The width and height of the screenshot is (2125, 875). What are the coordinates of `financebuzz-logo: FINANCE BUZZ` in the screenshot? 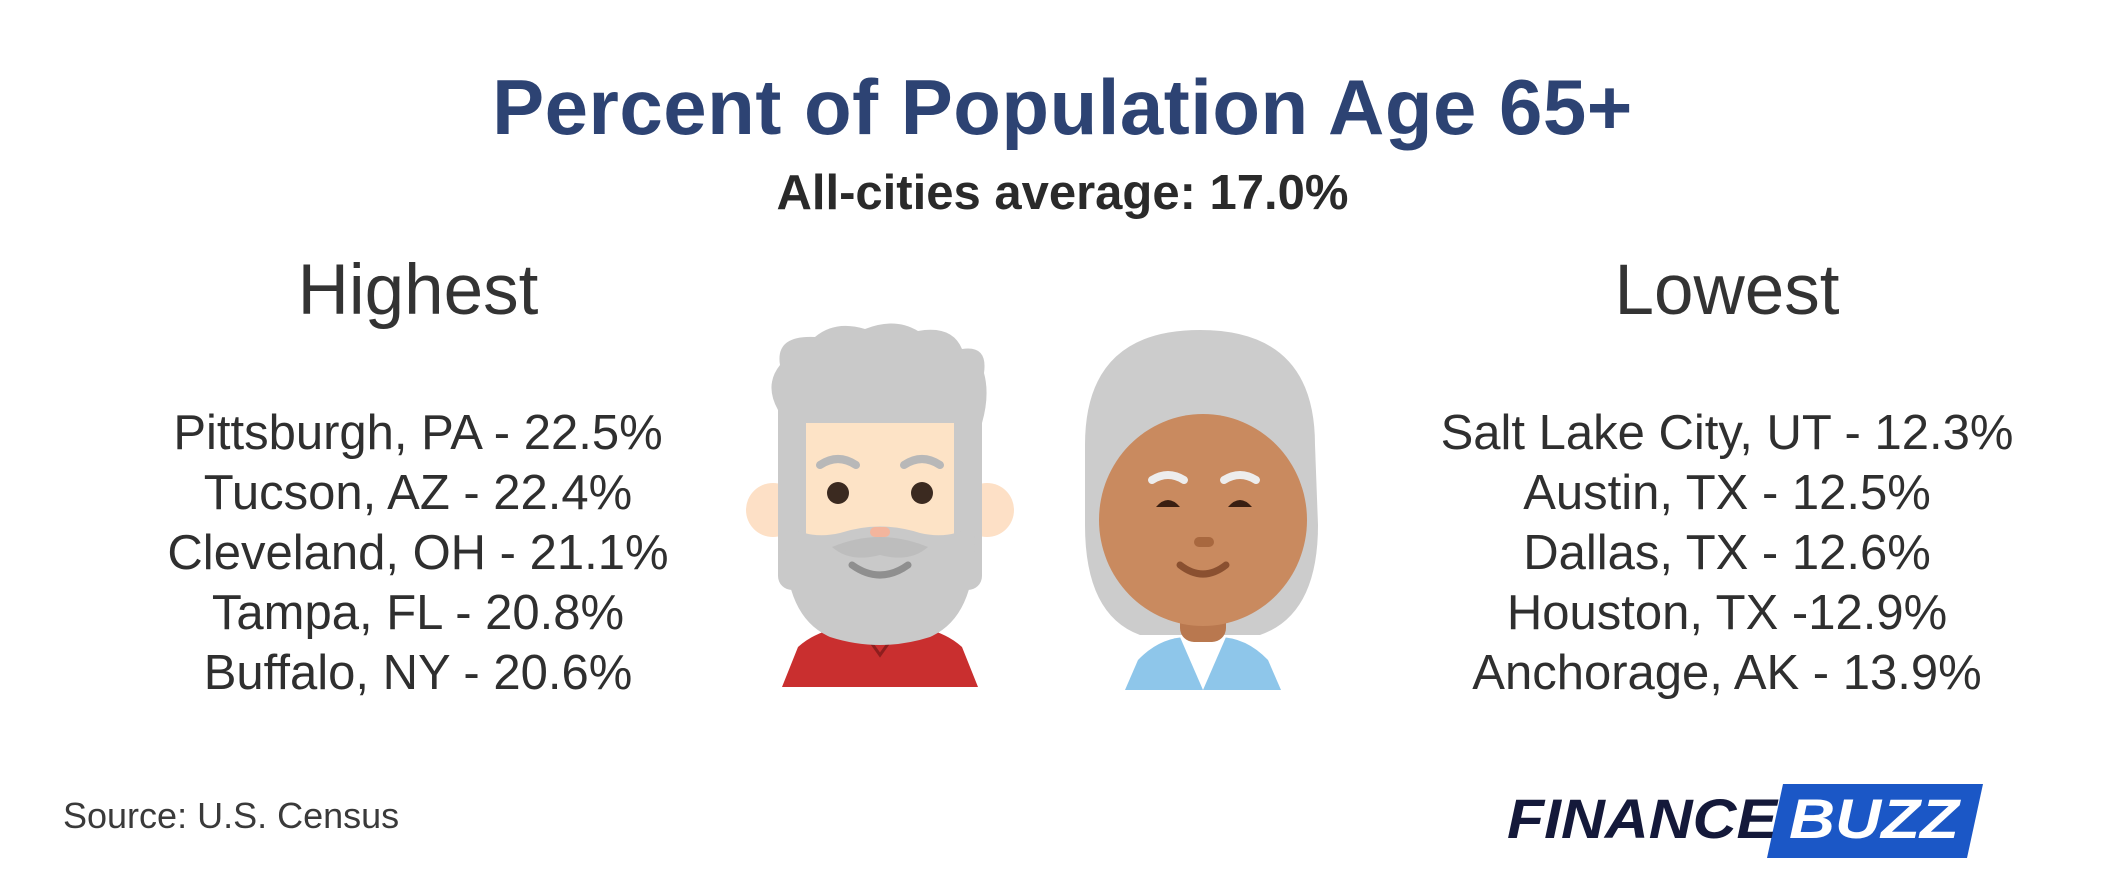 It's located at (1745, 821).